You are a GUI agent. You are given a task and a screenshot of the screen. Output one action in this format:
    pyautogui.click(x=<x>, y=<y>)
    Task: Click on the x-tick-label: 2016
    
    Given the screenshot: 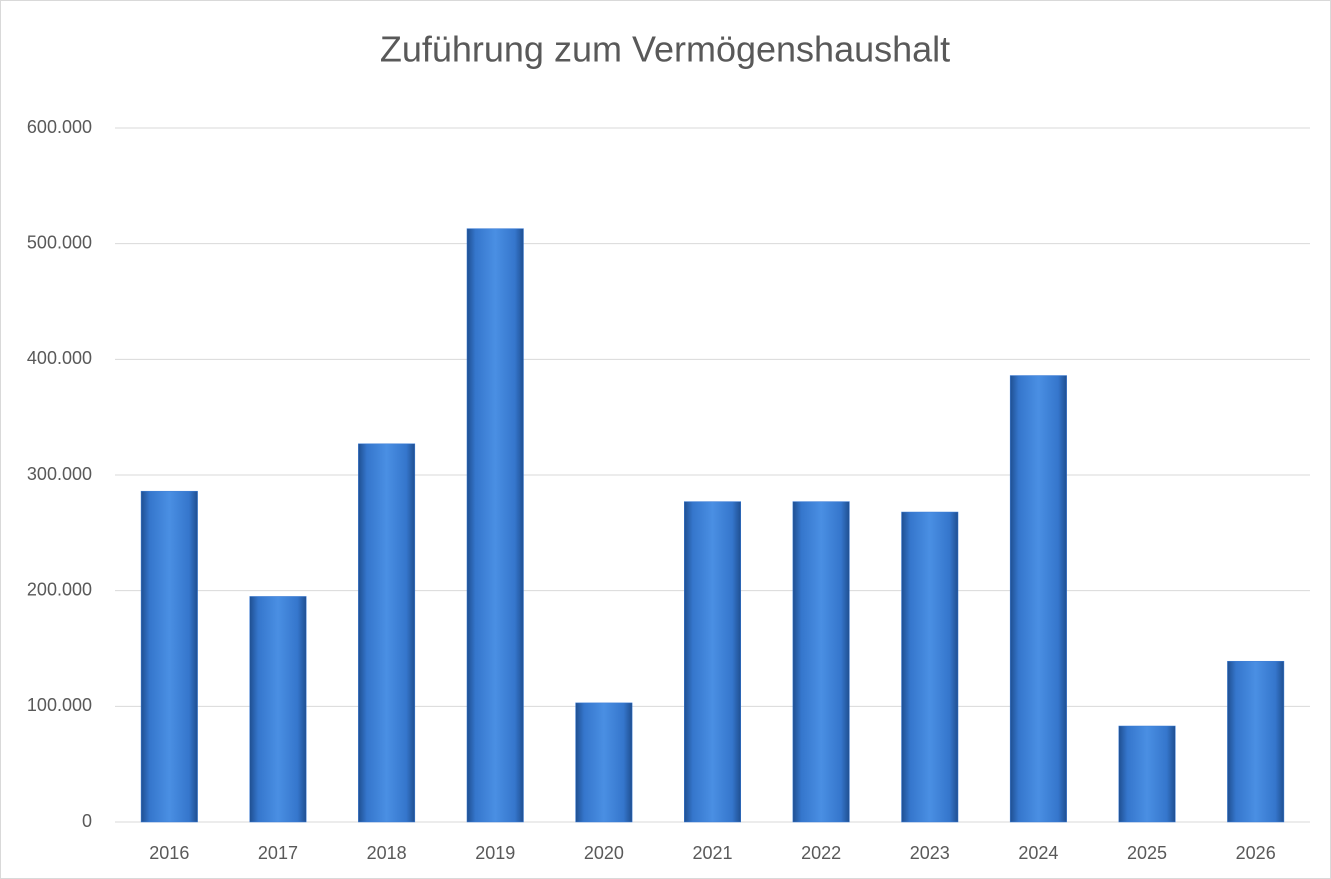 What is the action you would take?
    pyautogui.click(x=169, y=853)
    